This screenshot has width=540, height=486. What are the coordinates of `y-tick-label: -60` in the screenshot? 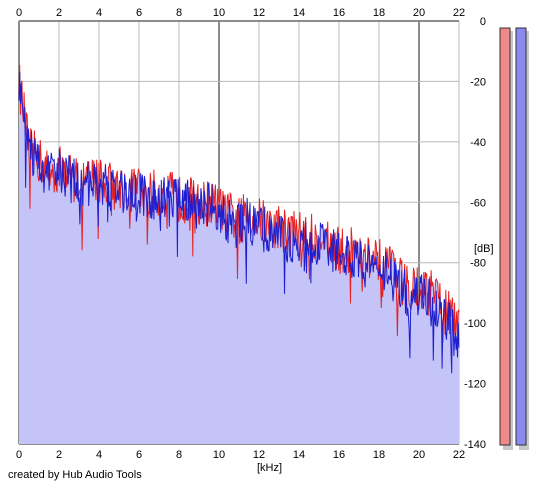 It's located at (478, 203).